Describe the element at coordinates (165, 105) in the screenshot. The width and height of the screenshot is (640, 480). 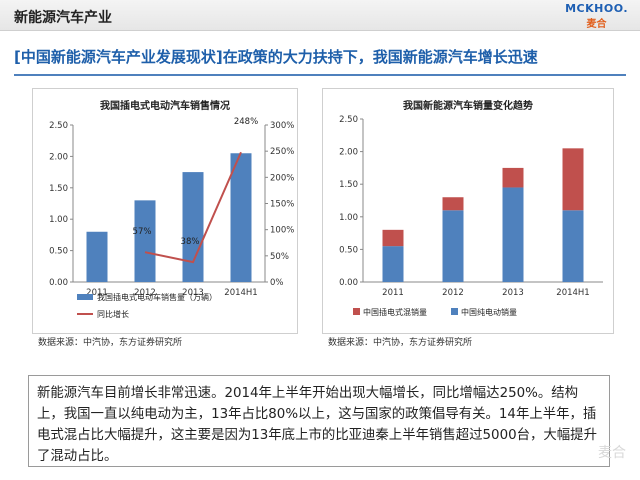
I see `chart-title: 我国插电式电动汽车销售情况` at that location.